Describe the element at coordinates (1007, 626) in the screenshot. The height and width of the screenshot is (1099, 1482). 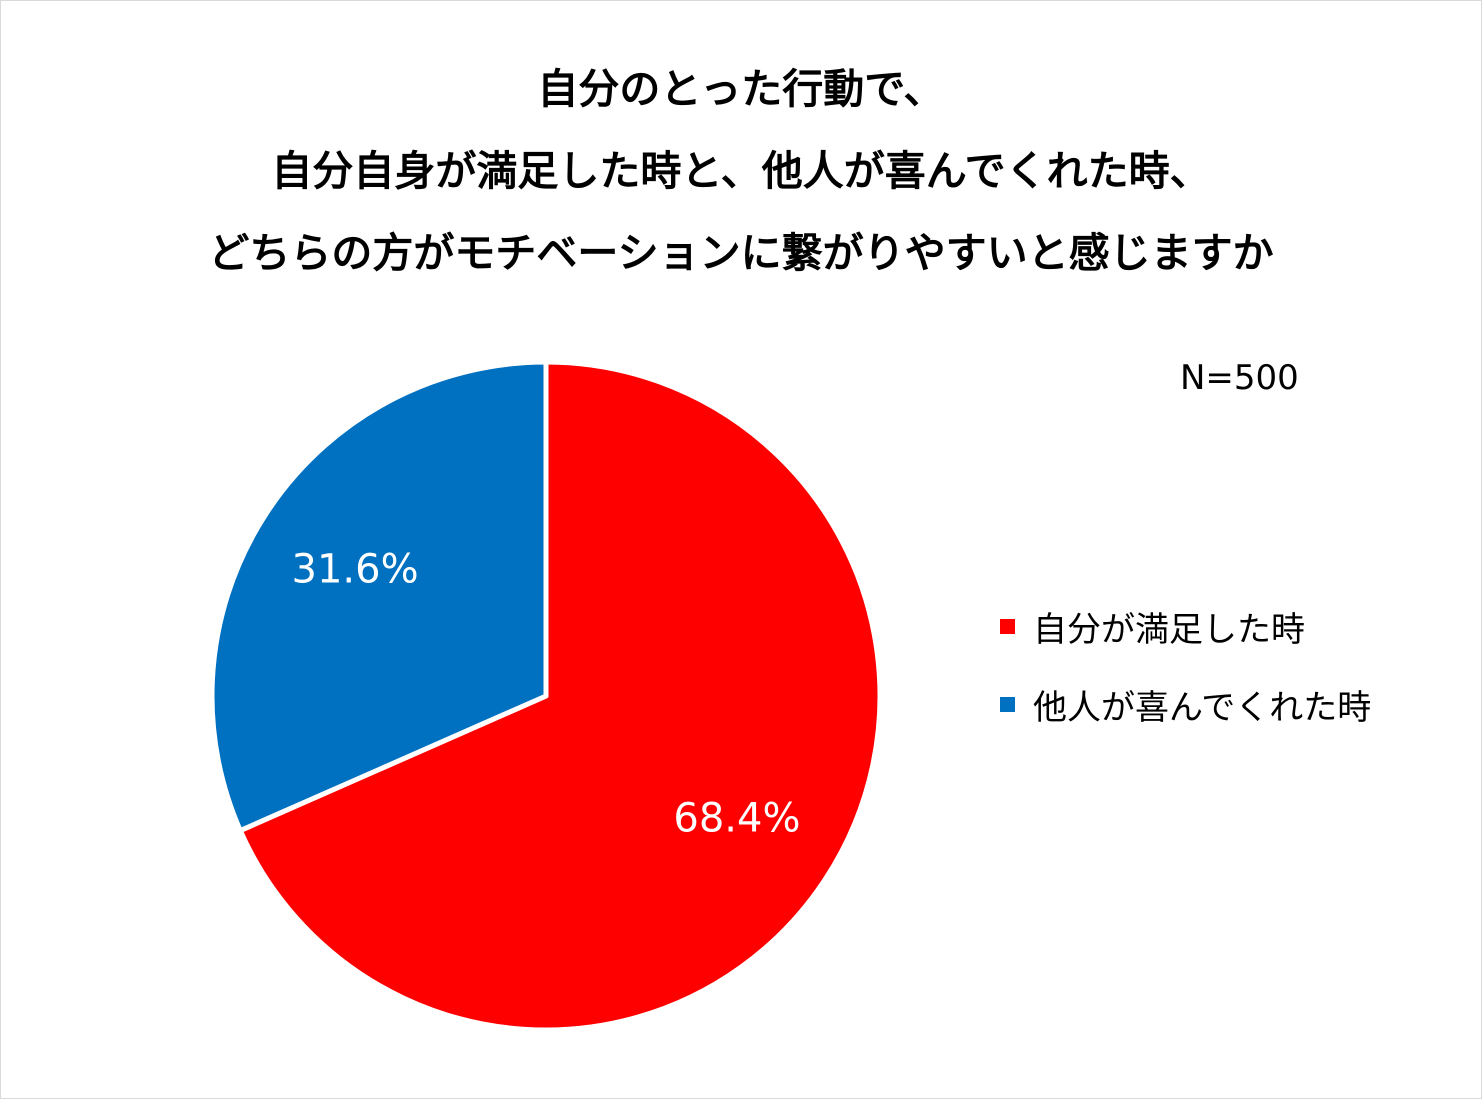
I see `legend-swatch-self-satisfied` at that location.